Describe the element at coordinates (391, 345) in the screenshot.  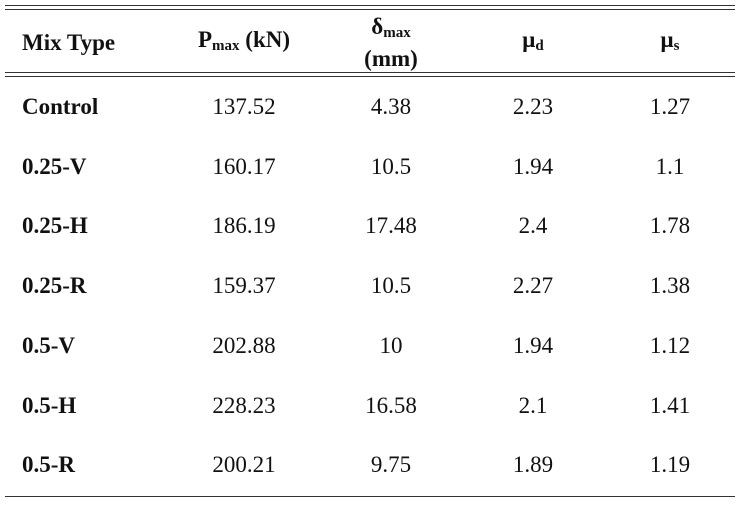
I see `value-cell: 10` at that location.